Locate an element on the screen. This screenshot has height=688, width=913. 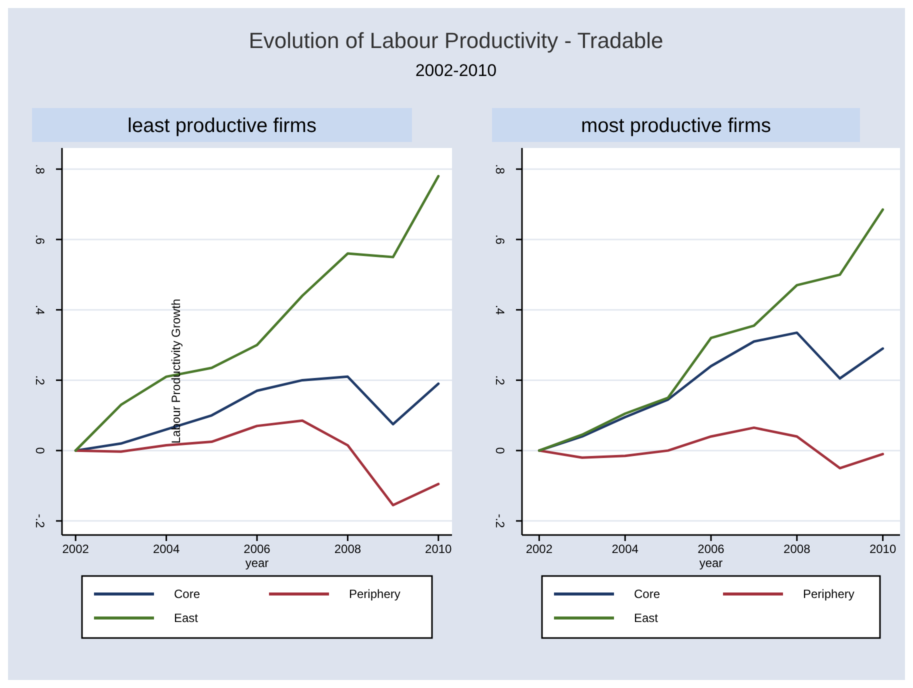
chart-title: Evolution of Labour Productivity - Tradable is located at coordinates (456, 40).